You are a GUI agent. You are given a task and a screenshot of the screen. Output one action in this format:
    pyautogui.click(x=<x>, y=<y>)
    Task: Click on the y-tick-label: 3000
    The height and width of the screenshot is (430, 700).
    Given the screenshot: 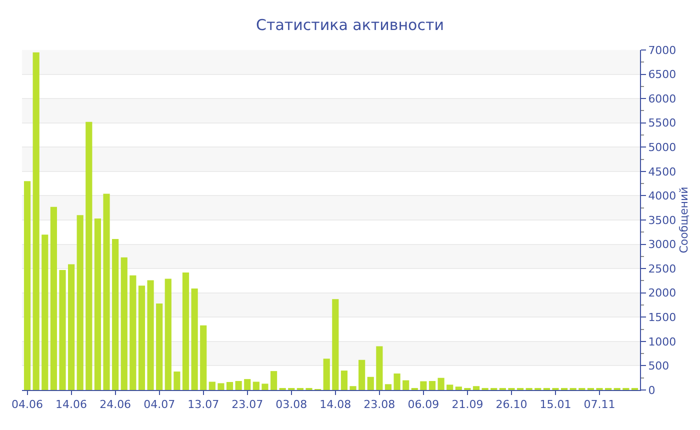 What is the action you would take?
    pyautogui.click(x=662, y=245)
    